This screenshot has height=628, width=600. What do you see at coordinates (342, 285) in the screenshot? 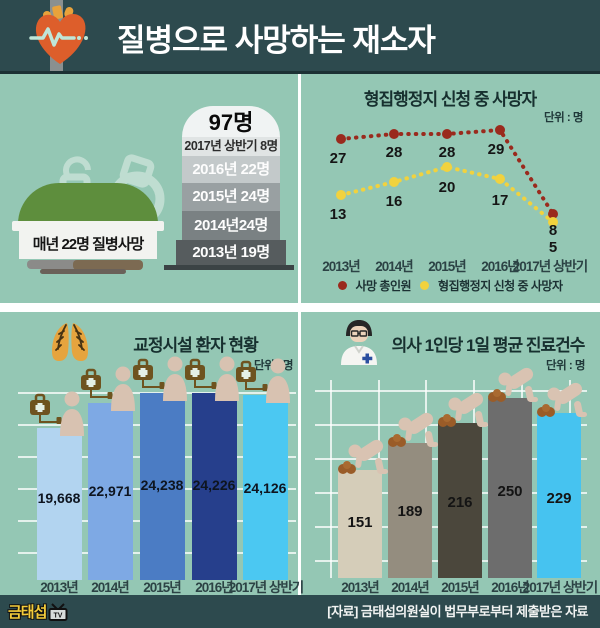
I see `legend-dot-red` at bounding box center [342, 285].